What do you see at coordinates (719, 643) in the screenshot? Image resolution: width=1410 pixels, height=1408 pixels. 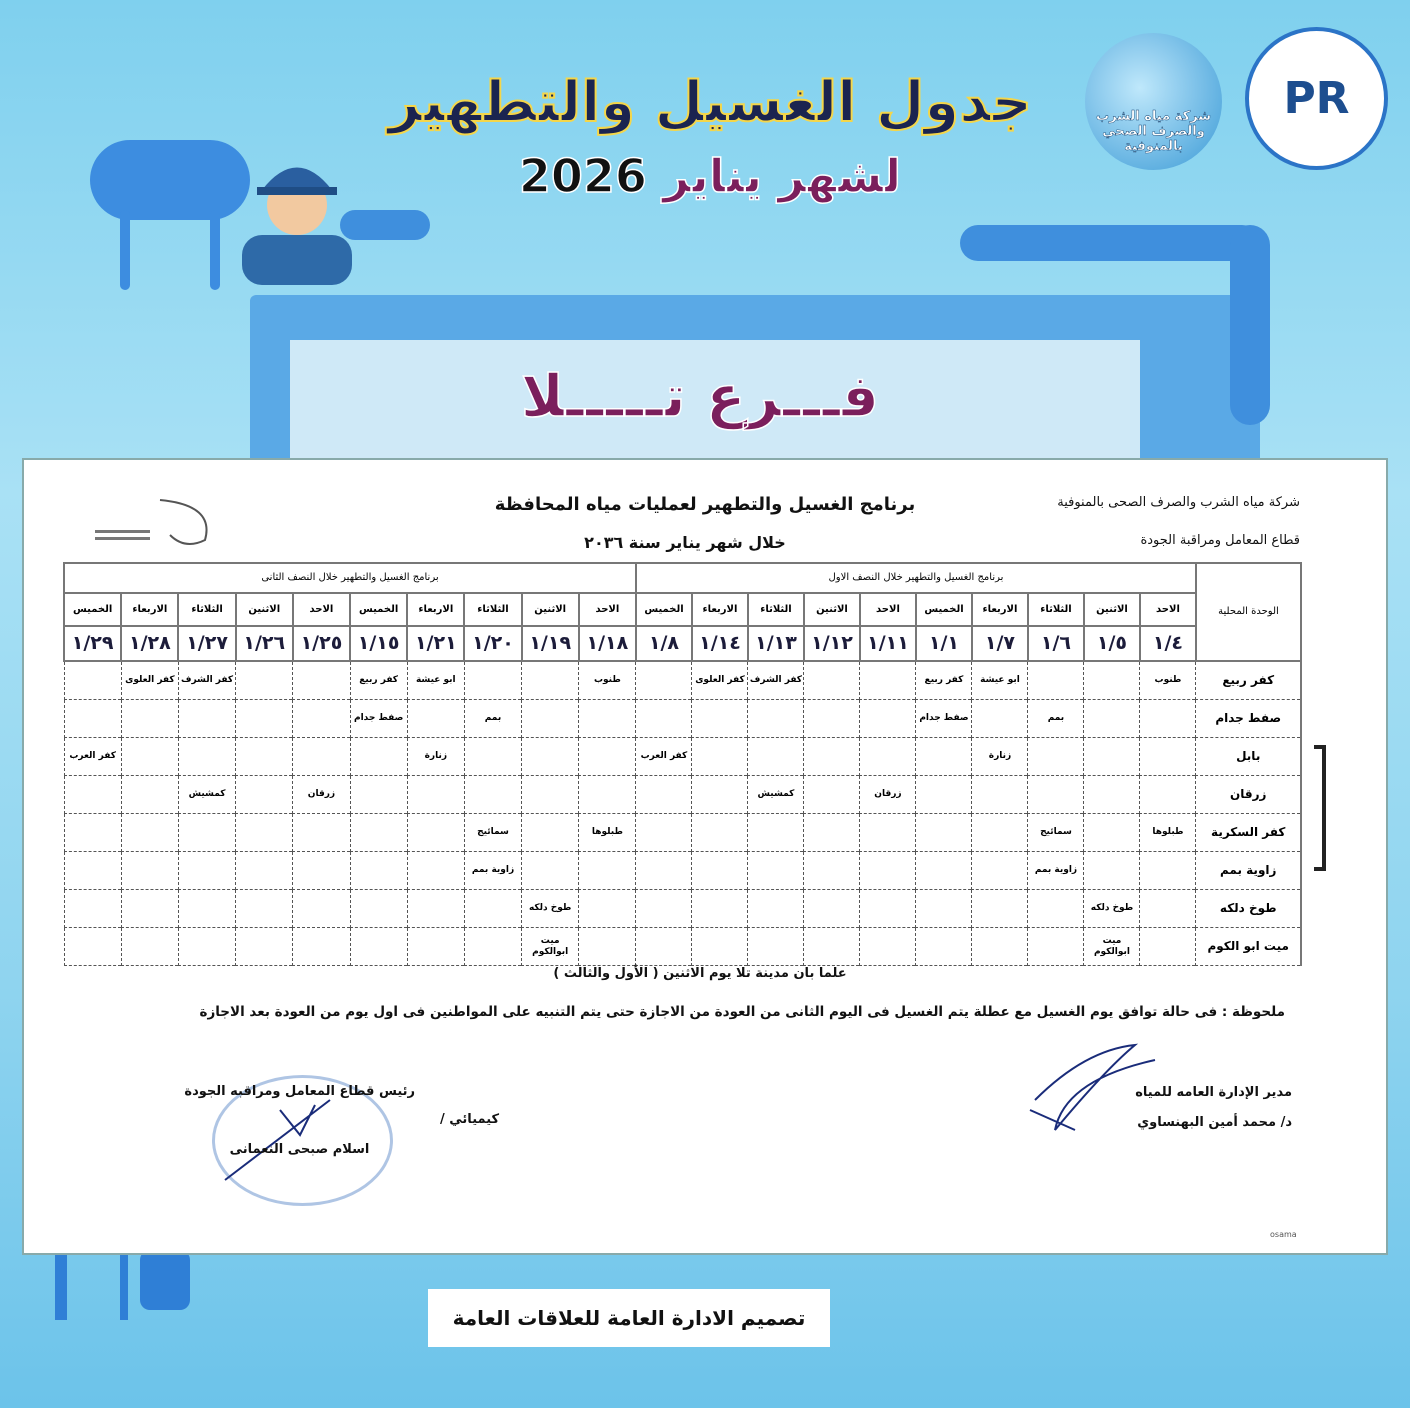 I see `date-header: ١/١٤` at bounding box center [719, 643].